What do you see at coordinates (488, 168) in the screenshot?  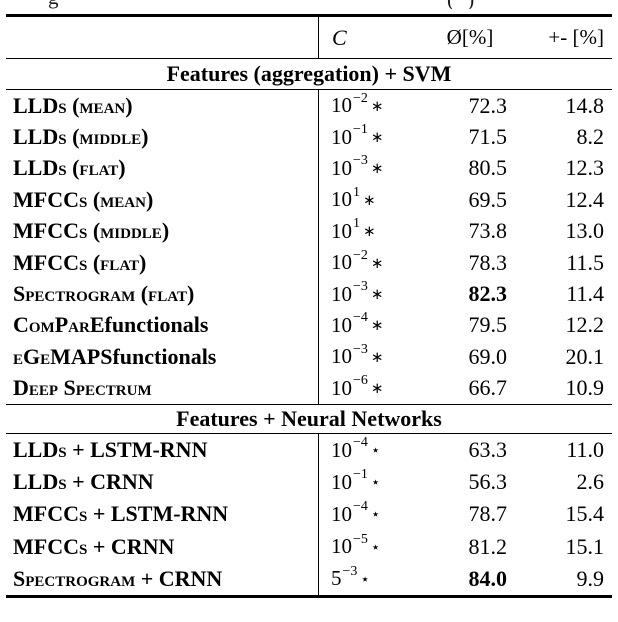 I see `mean-value: 80.5` at bounding box center [488, 168].